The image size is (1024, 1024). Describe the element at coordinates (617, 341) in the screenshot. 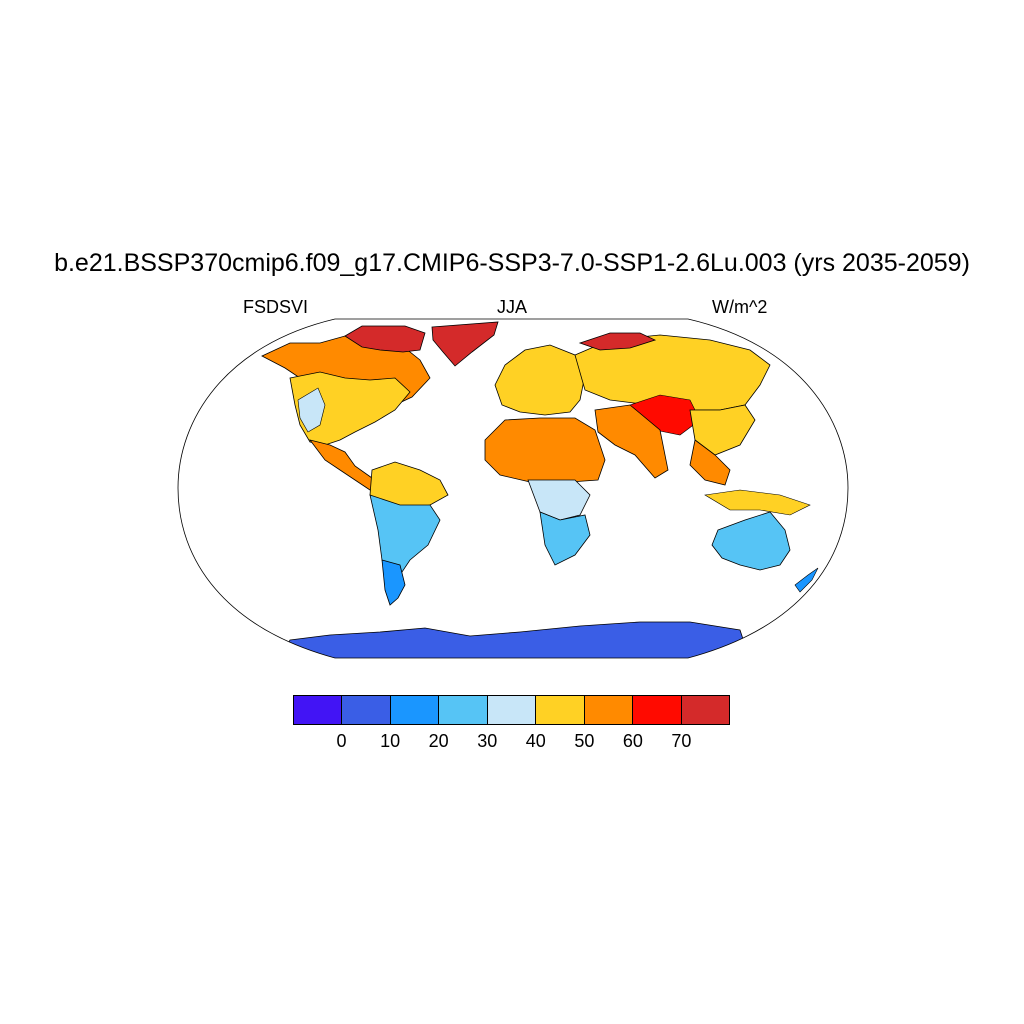

I see `region-arctic-russia` at that location.